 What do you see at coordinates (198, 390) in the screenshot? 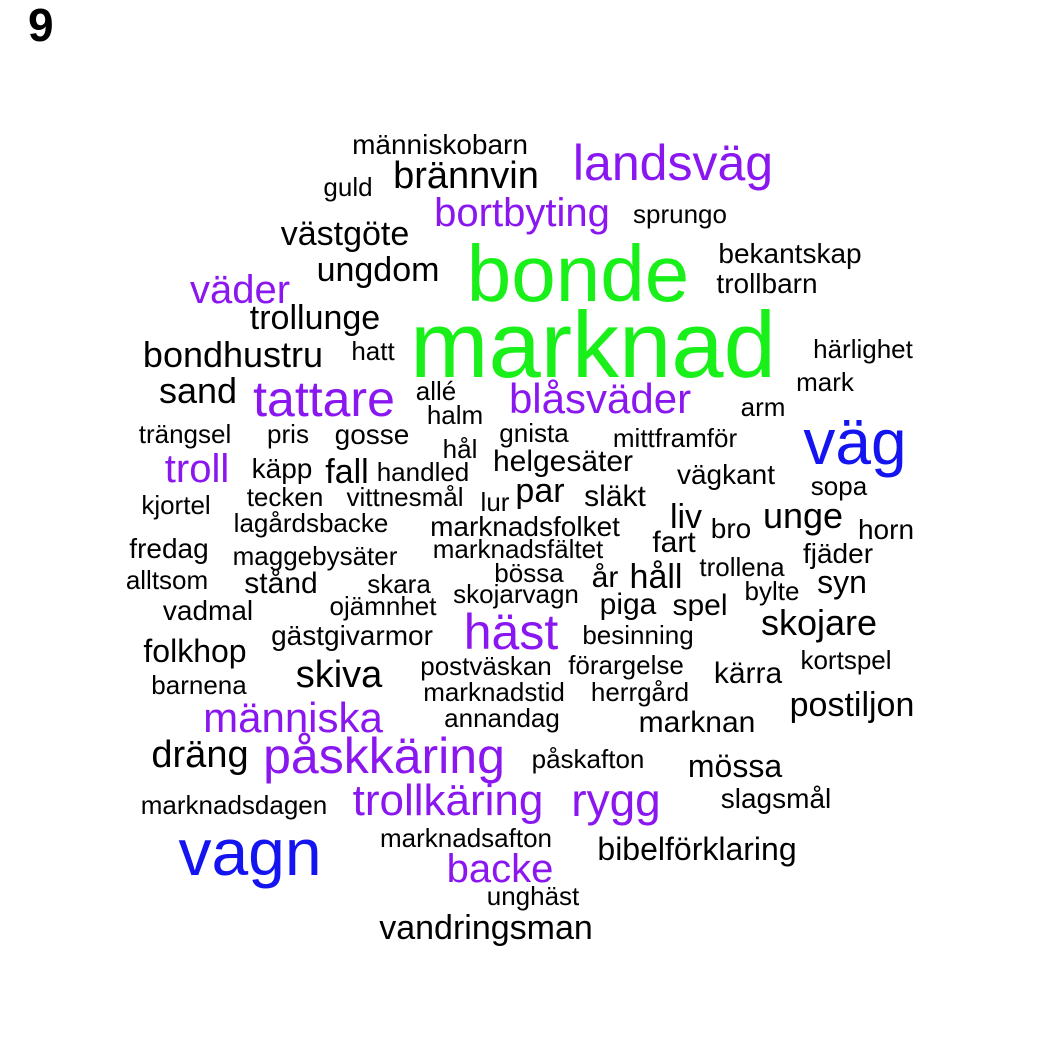
I see `word-sand: sand` at bounding box center [198, 390].